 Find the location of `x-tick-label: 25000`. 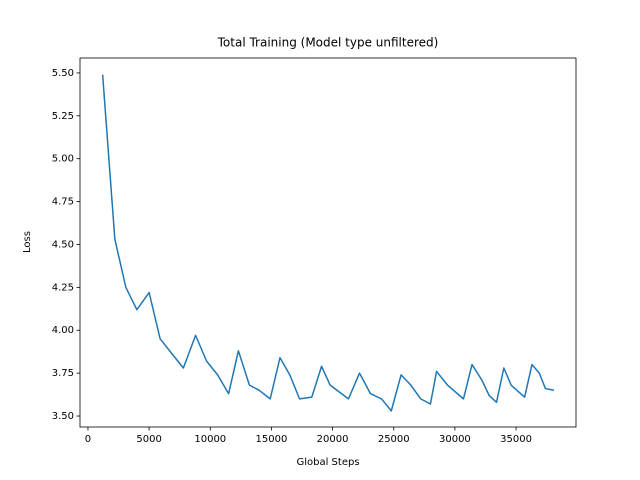

x-tick-label: 25000 is located at coordinates (394, 439).